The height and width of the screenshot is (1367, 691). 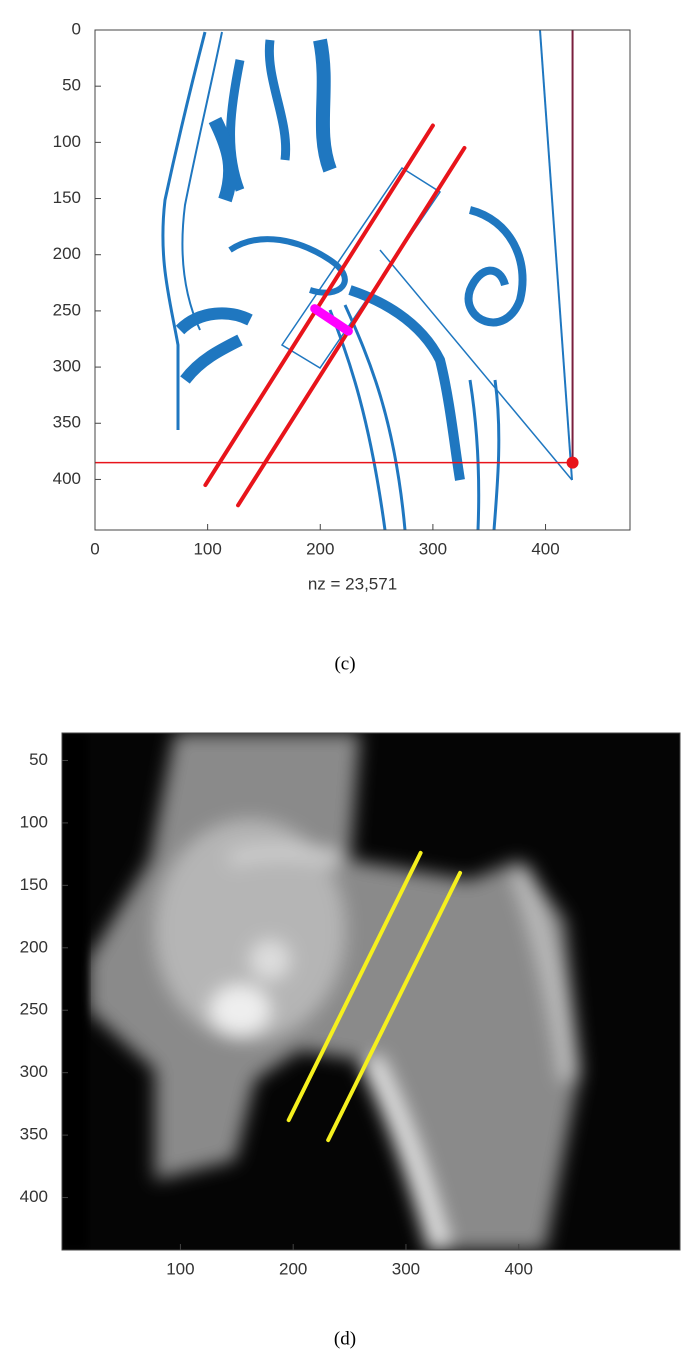 What do you see at coordinates (76, 28) in the screenshot?
I see `y-tick-label: 0` at bounding box center [76, 28].